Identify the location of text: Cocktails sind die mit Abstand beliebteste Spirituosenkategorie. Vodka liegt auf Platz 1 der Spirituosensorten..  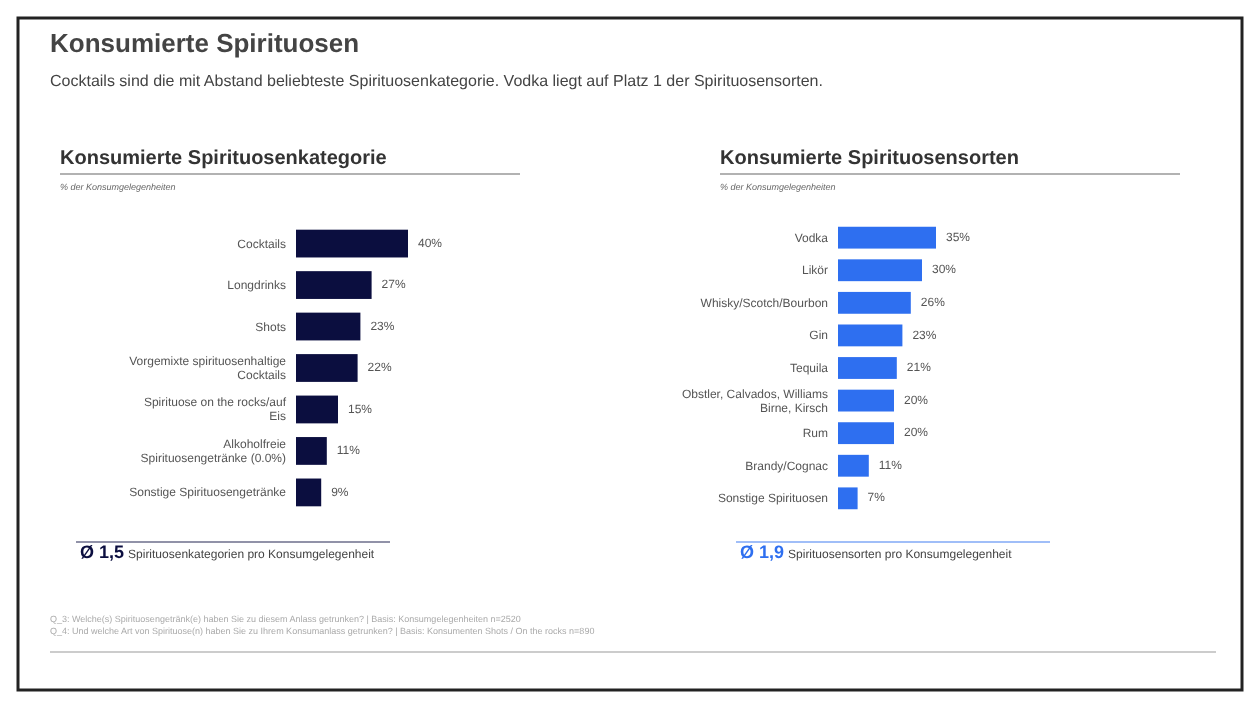
(436, 81).